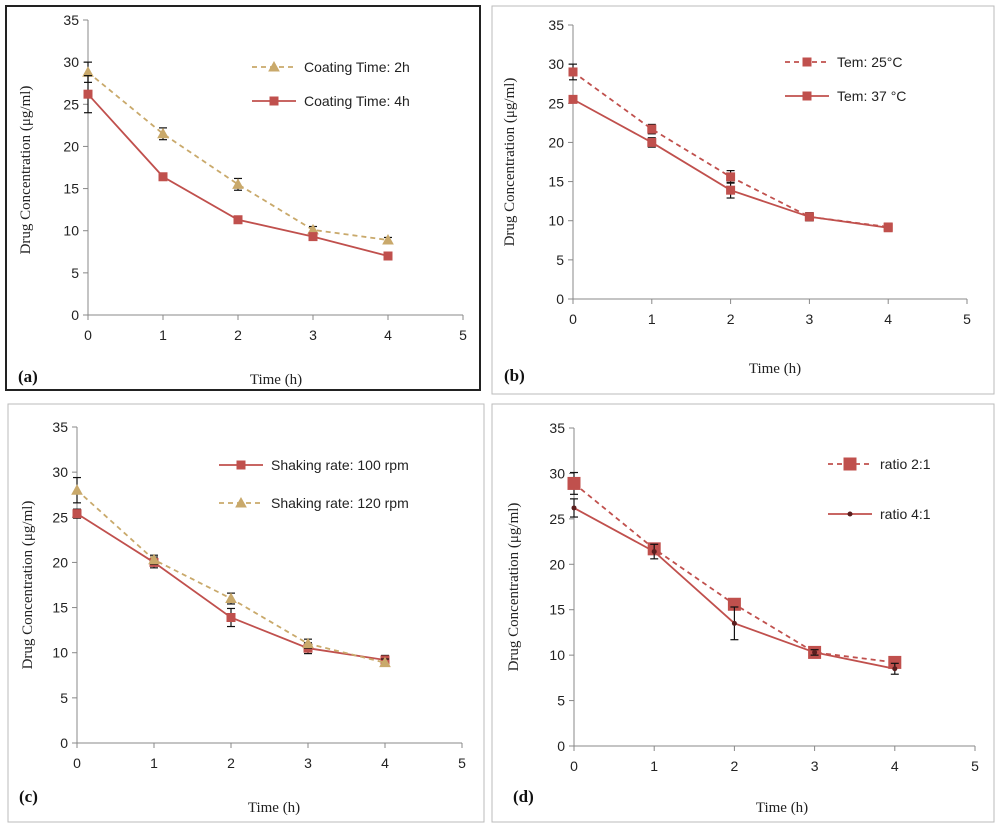 This screenshot has height=829, width=1000. What do you see at coordinates (523, 796) in the screenshot?
I see `panel-letter: (d)` at bounding box center [523, 796].